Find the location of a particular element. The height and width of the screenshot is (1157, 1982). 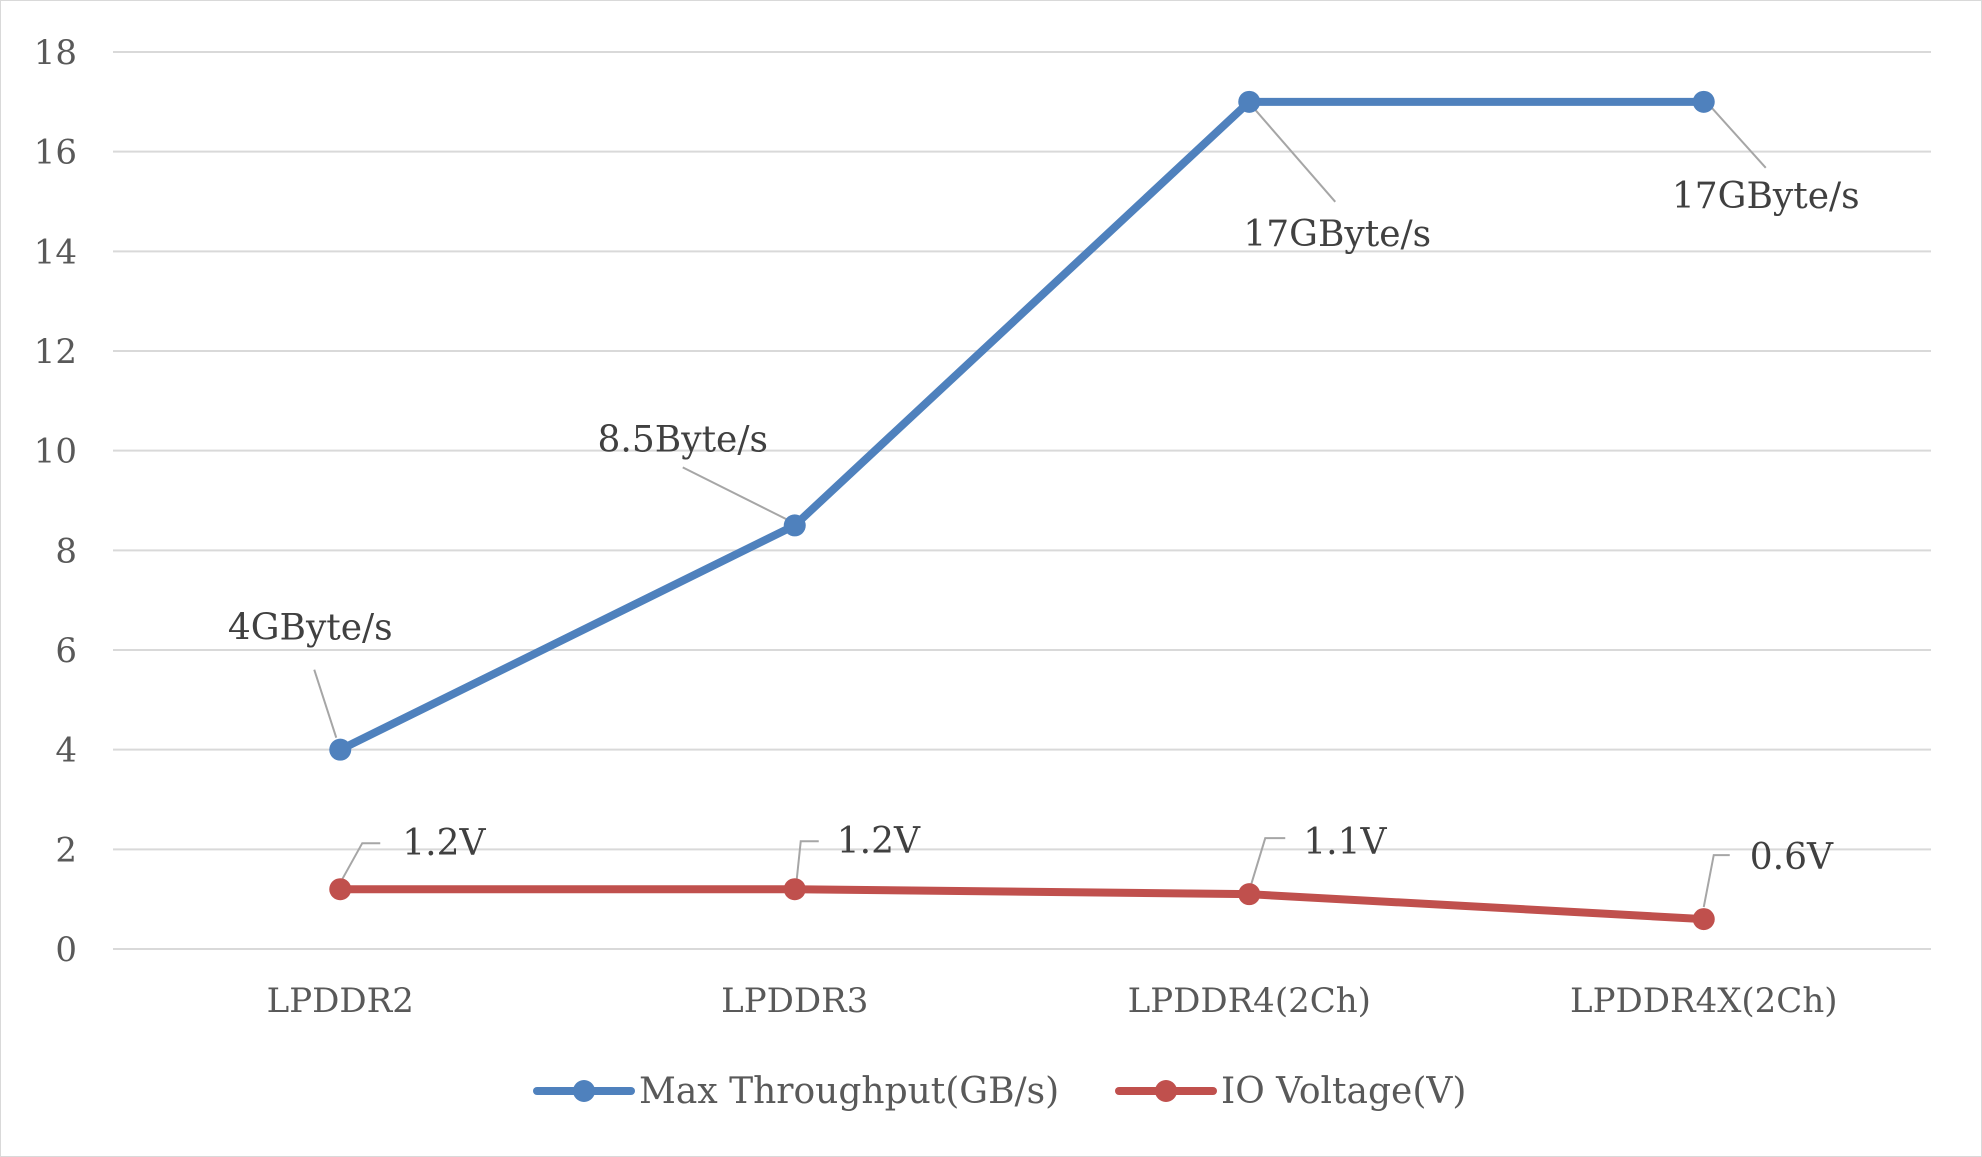

legend-item: IO Voltage(V) is located at coordinates (1290, 1091).